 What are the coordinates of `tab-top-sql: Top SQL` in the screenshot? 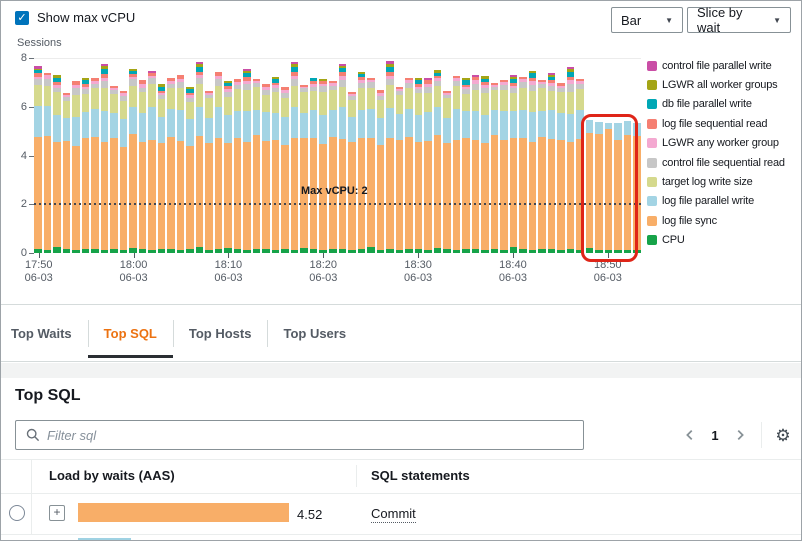 It's located at (130, 333).